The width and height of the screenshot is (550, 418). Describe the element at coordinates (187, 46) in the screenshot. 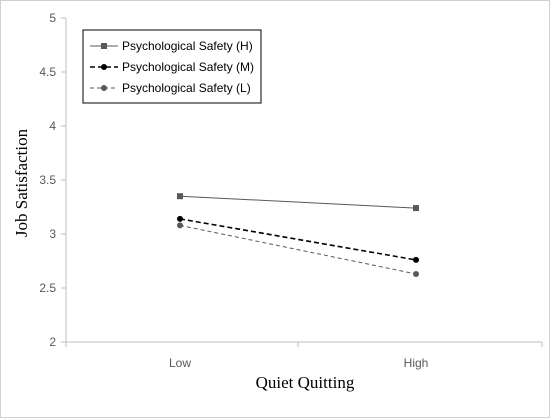

I see `legend-label: Psychological Safety (H)` at that location.